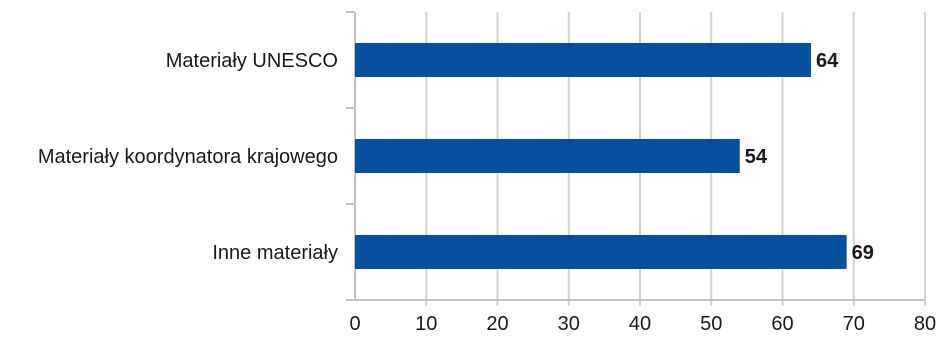 Image resolution: width=939 pixels, height=344 pixels. I want to click on category-label: Inne materiały, so click(275, 253).